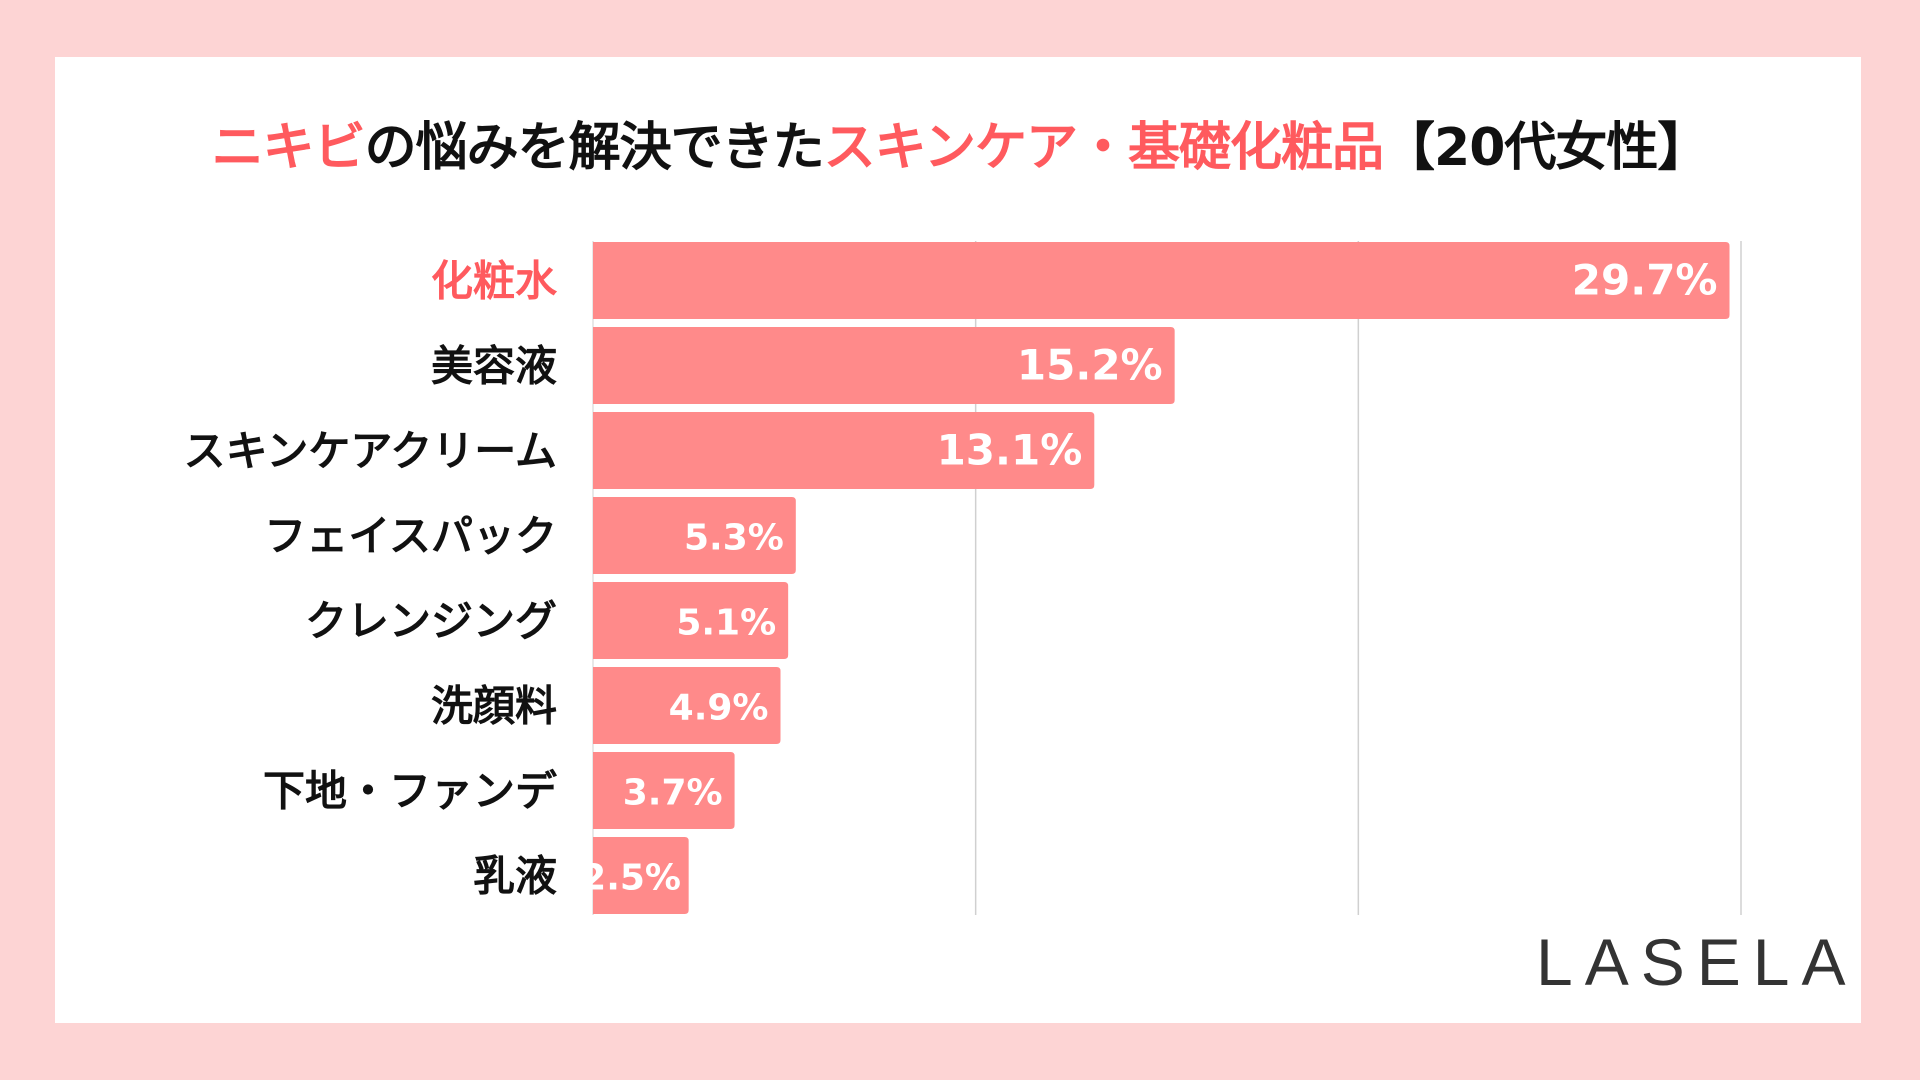 This screenshot has height=1080, width=1920. What do you see at coordinates (431, 621) in the screenshot?
I see `category-label: クレンジング` at bounding box center [431, 621].